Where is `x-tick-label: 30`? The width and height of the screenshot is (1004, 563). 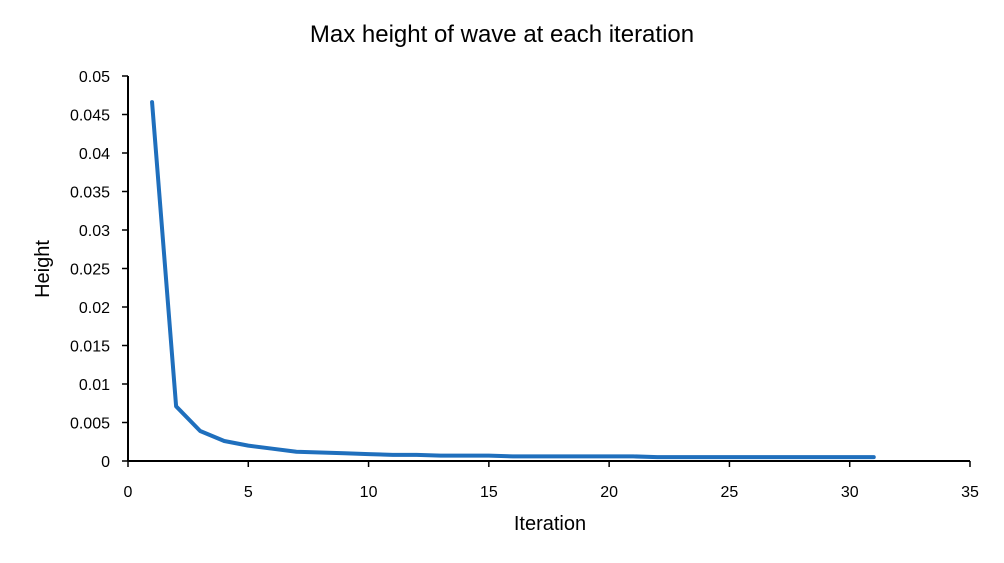
x-tick-label: 30 is located at coordinates (850, 492).